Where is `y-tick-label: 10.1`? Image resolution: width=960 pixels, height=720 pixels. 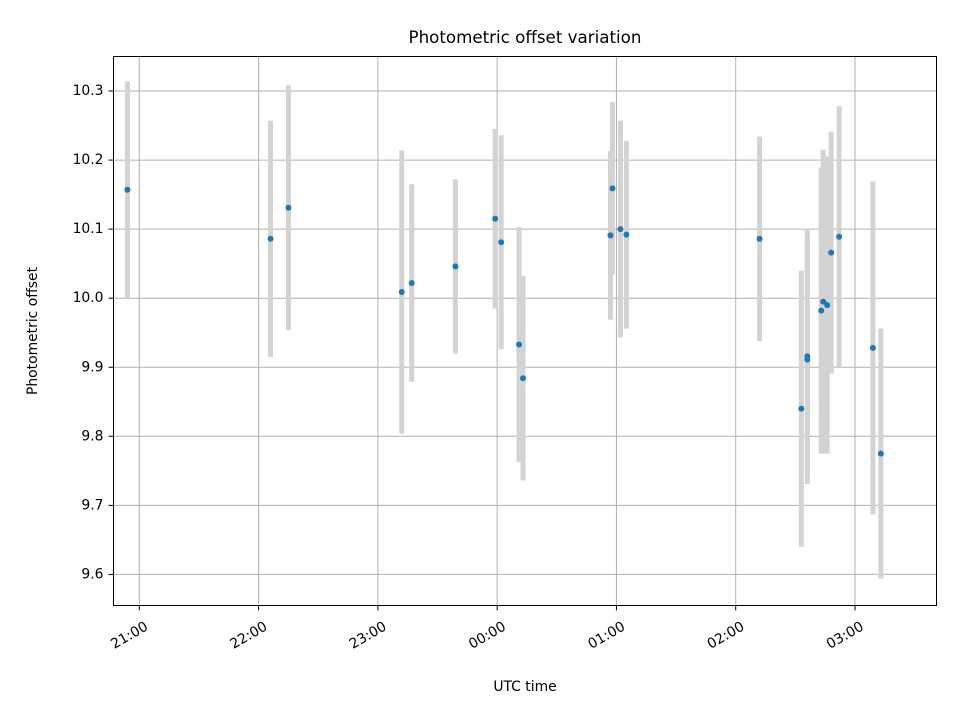 y-tick-label: 10.1 is located at coordinates (88, 229).